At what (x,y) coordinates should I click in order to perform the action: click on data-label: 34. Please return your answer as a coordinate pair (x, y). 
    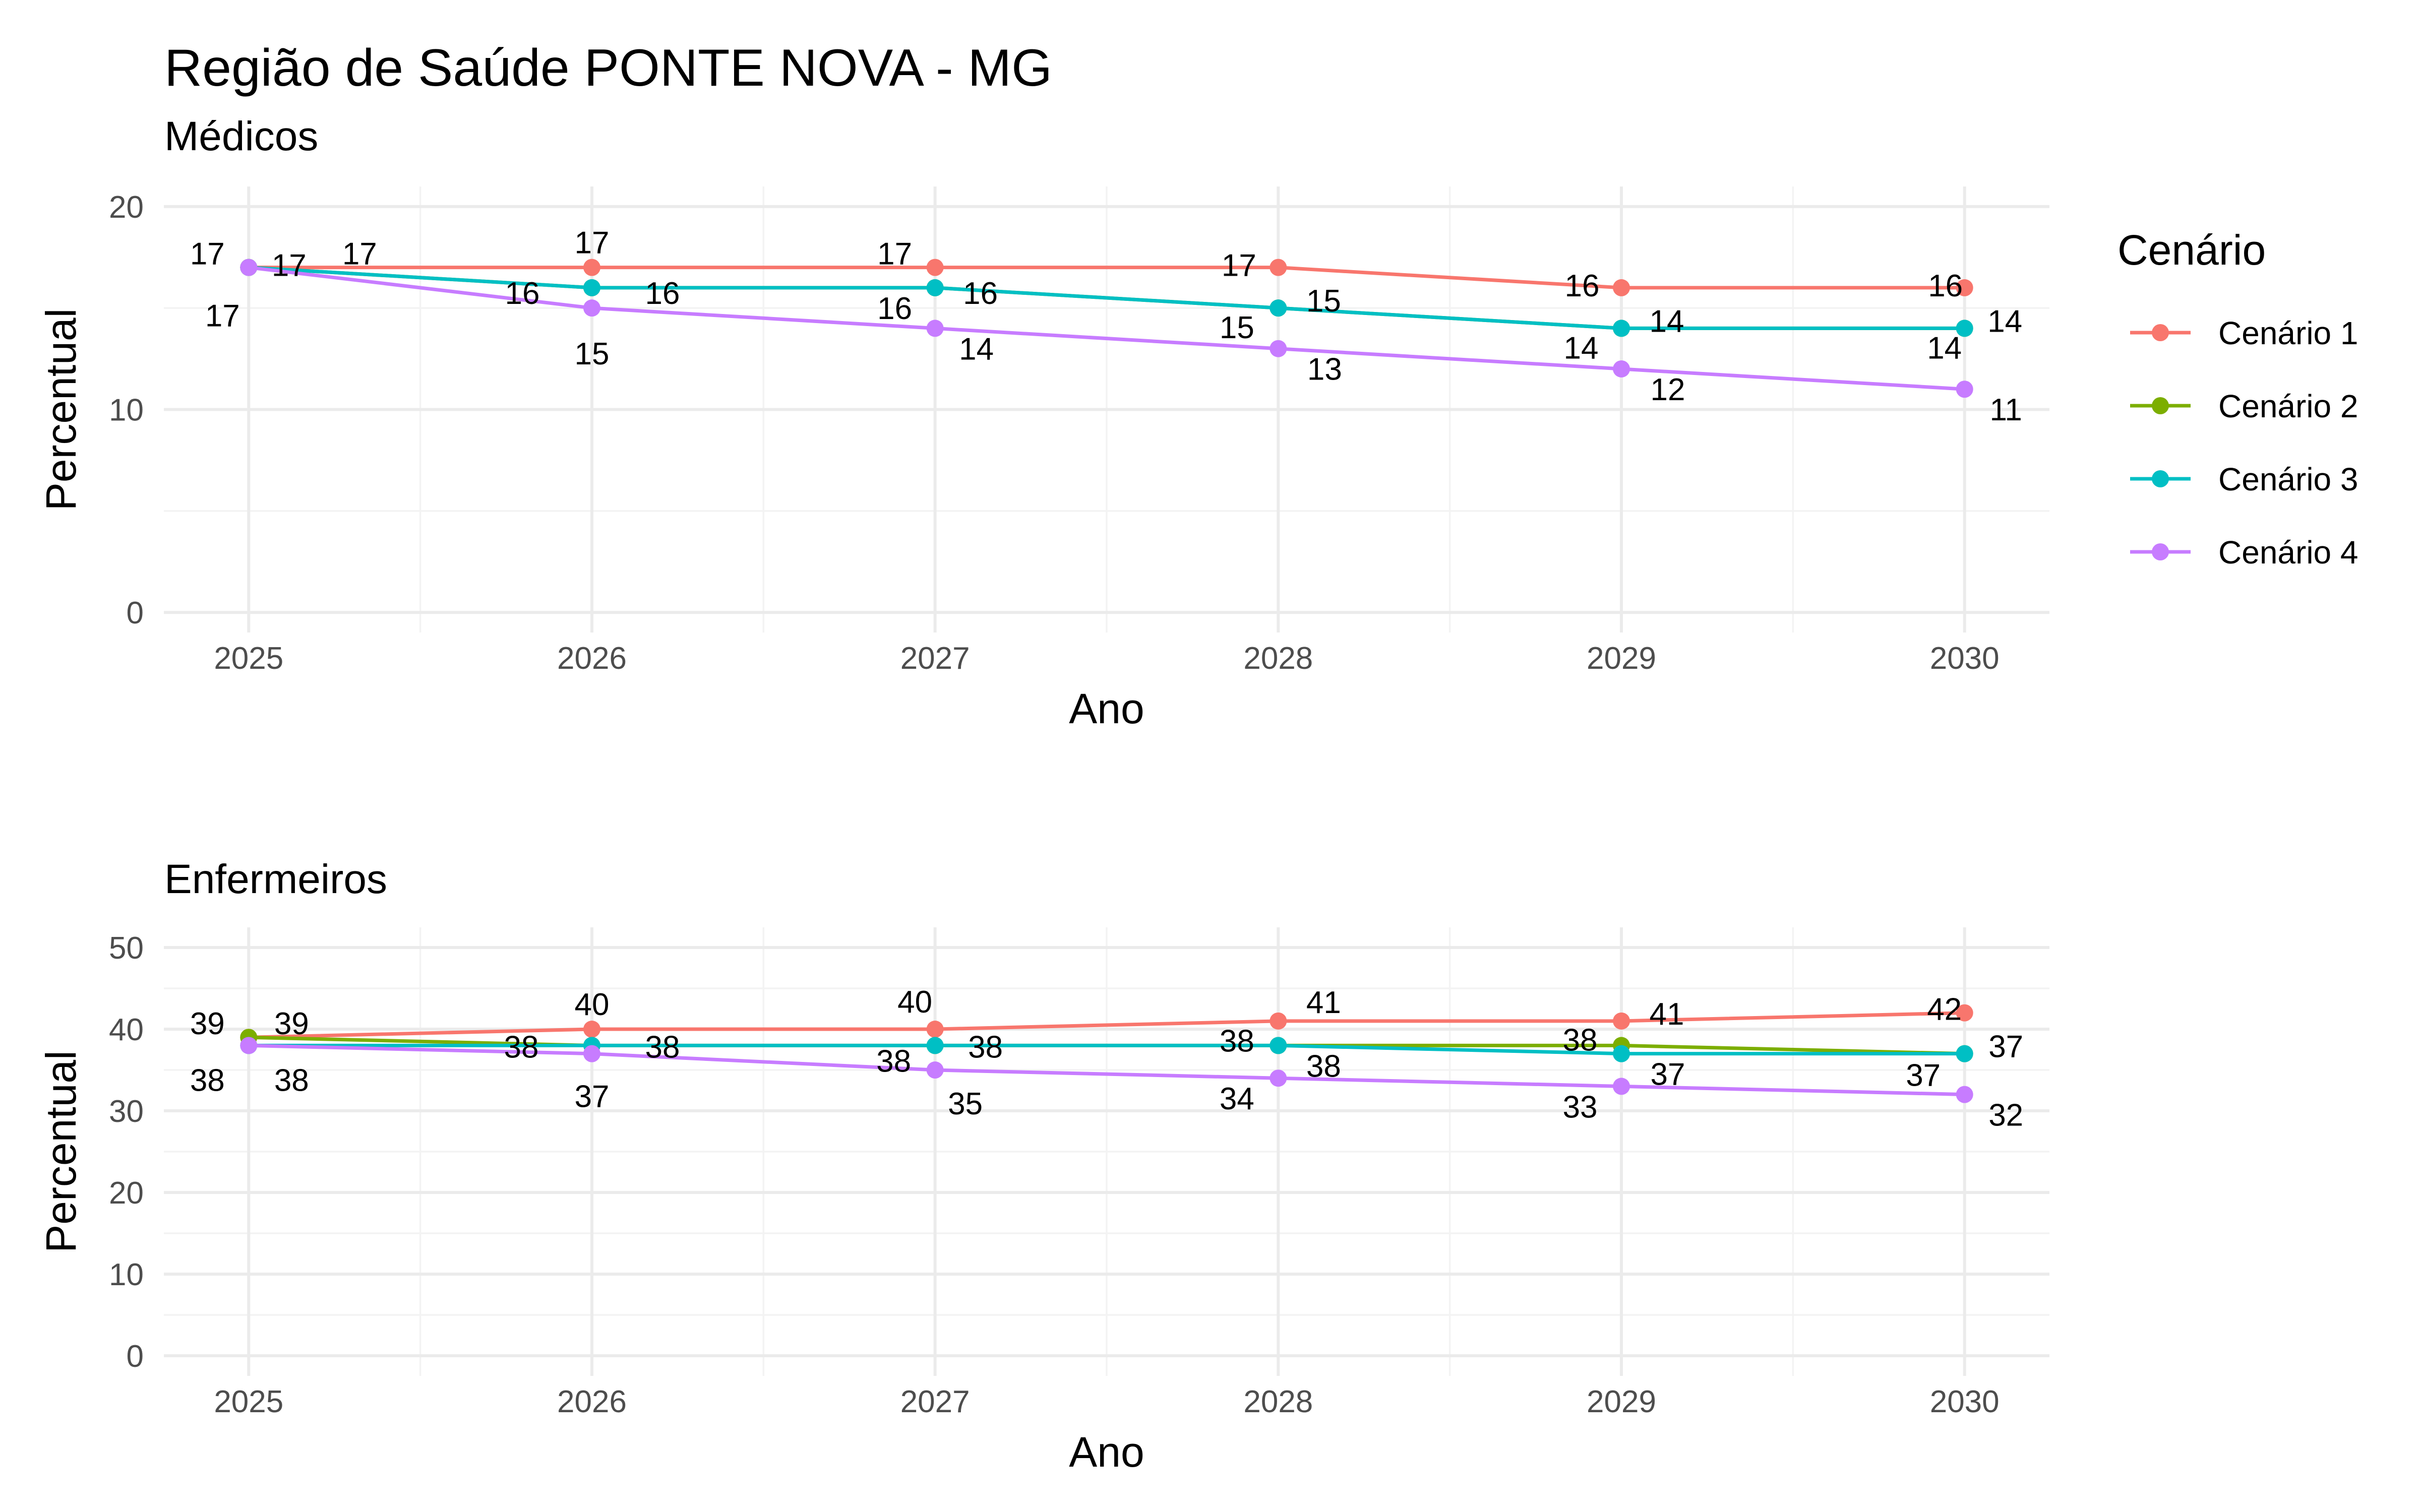
    Looking at the image, I should click on (1237, 1099).